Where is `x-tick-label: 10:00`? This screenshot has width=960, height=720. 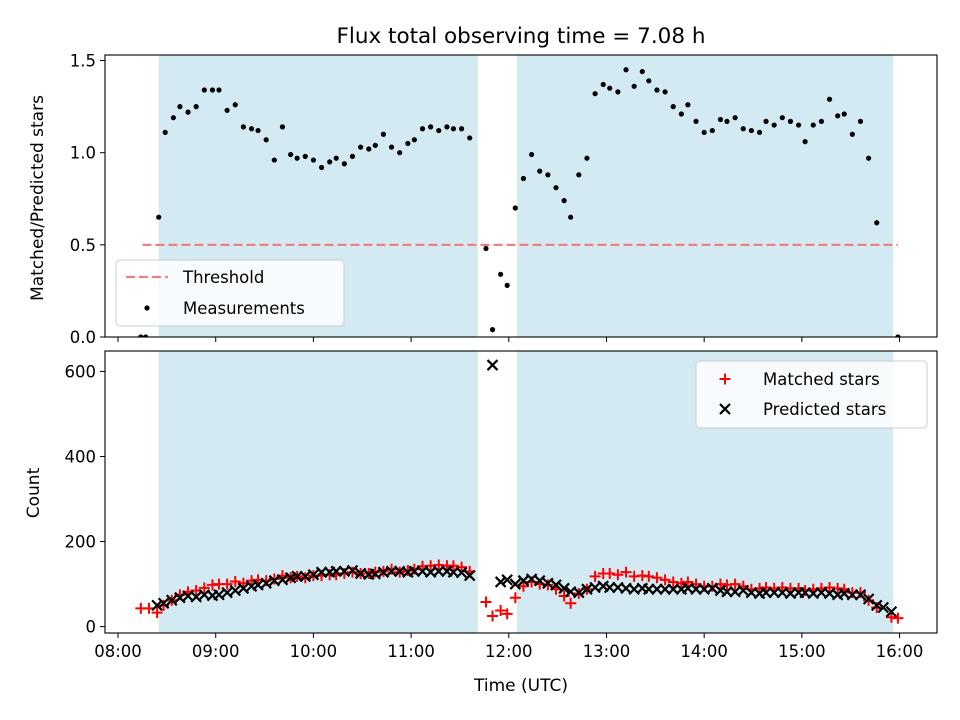 x-tick-label: 10:00 is located at coordinates (314, 651).